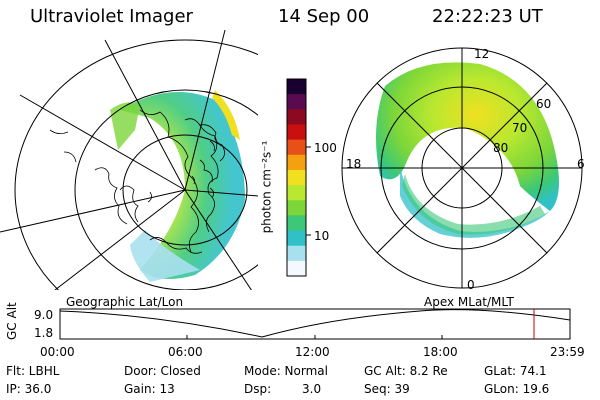  I want to click on intensity-colorbar, so click(298, 177).